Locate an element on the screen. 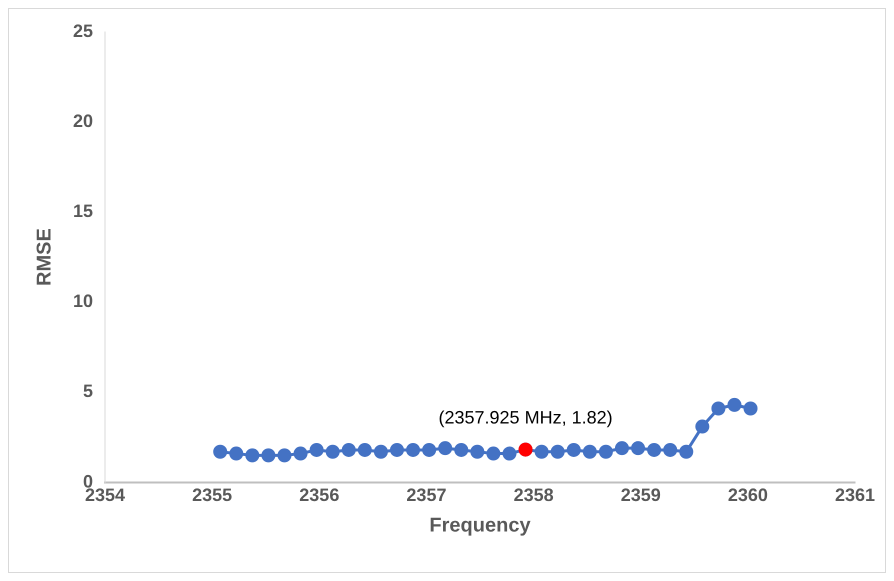 The image size is (894, 581). x-axis-title: Frequency is located at coordinates (480, 525).